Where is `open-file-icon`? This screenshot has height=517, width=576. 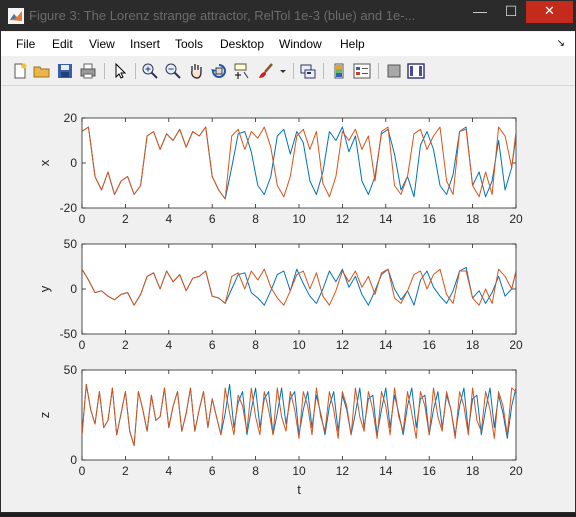
open-file-icon is located at coordinates (42, 71).